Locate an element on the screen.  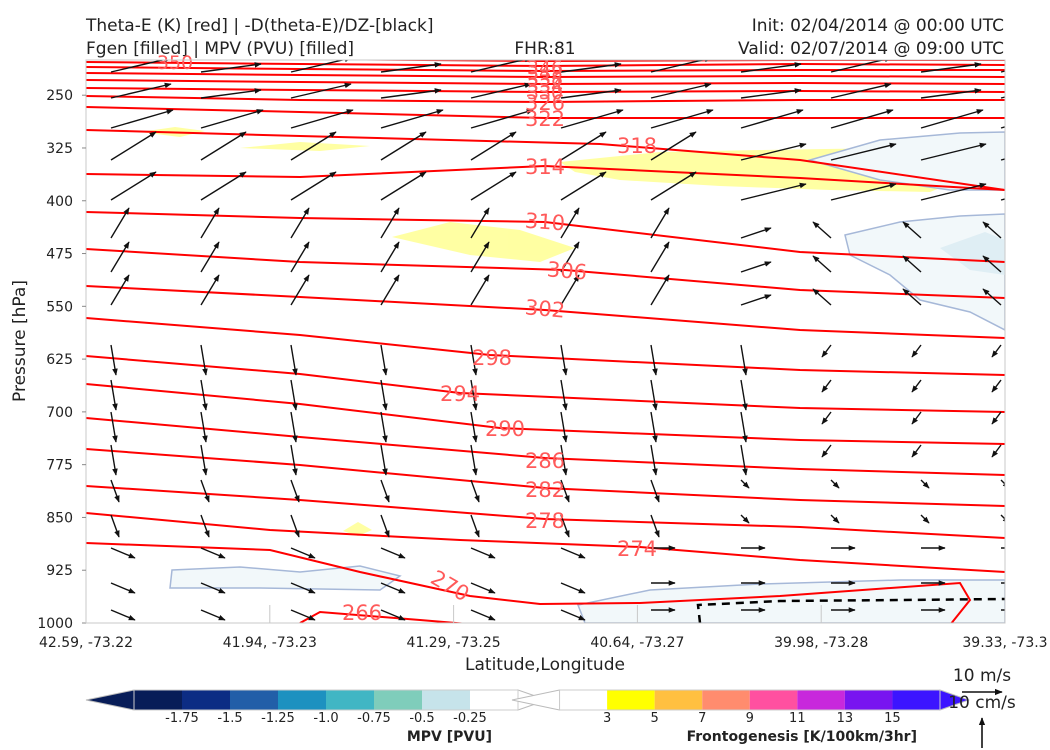
x-tick-label: 40.64, -73.27 is located at coordinates (637, 643).